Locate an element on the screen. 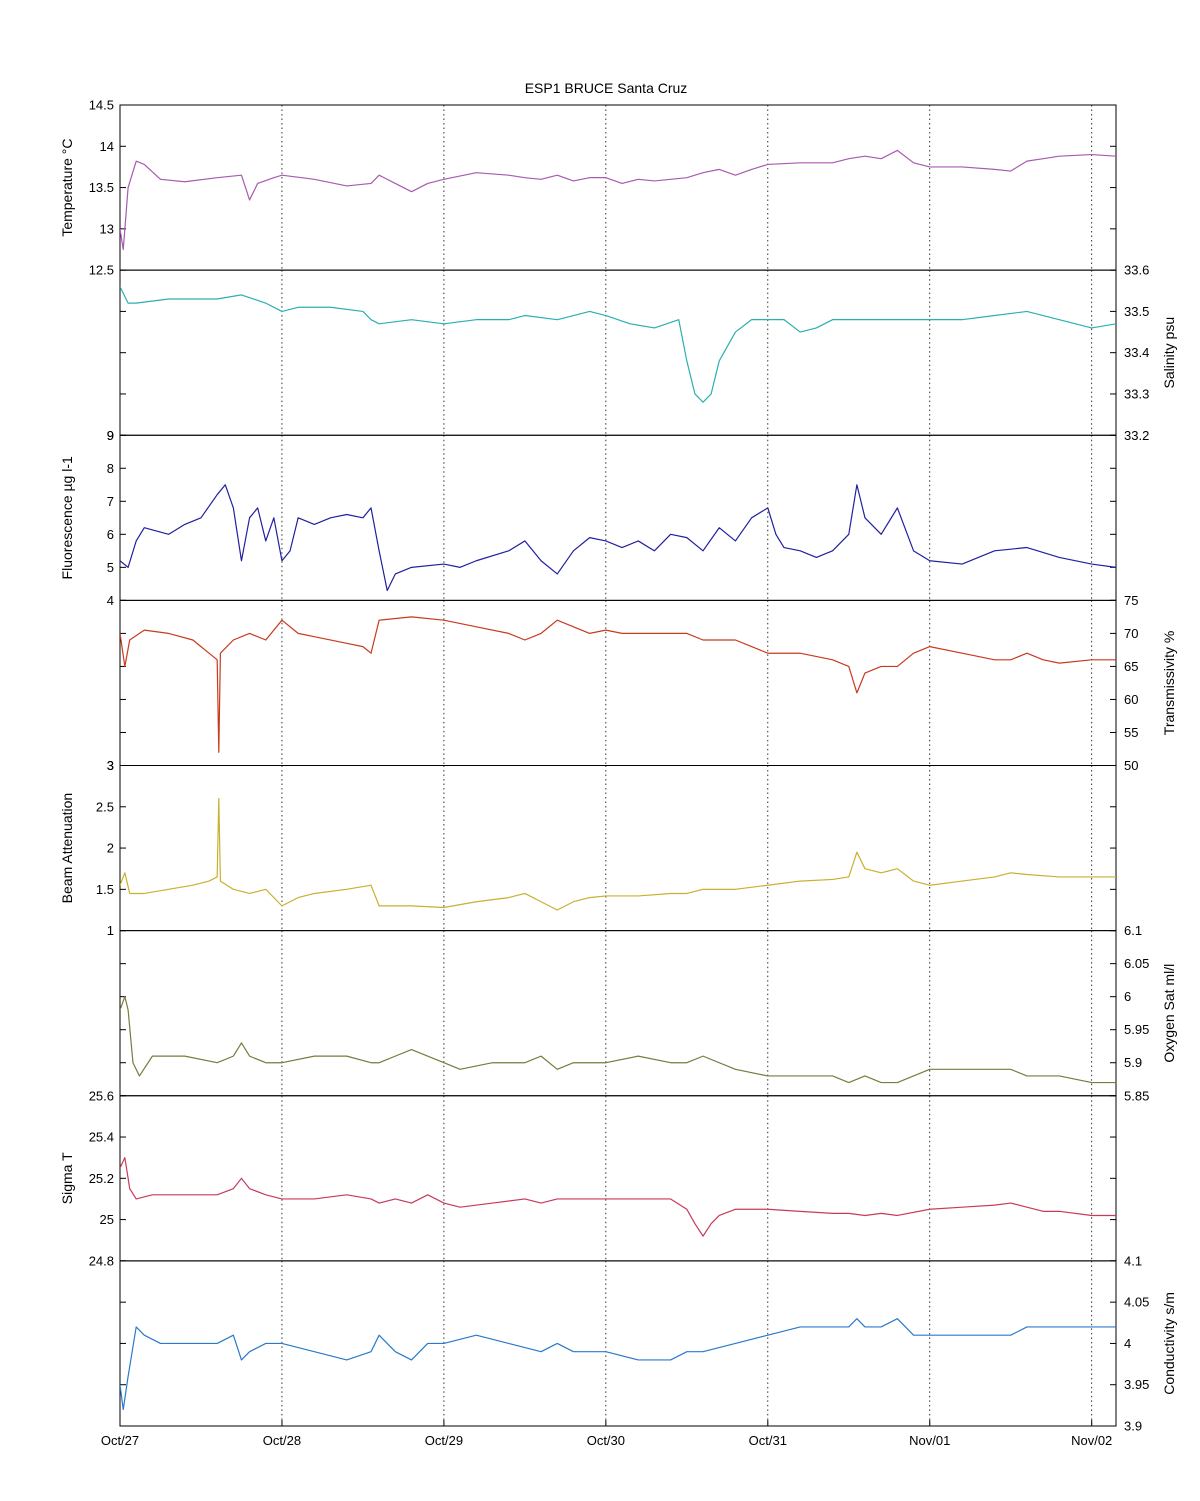 The height and width of the screenshot is (1501, 1200). panel-sigma-t: 24.8 25 25.2 25.4 25.6 Sigma T is located at coordinates (588, 1178).